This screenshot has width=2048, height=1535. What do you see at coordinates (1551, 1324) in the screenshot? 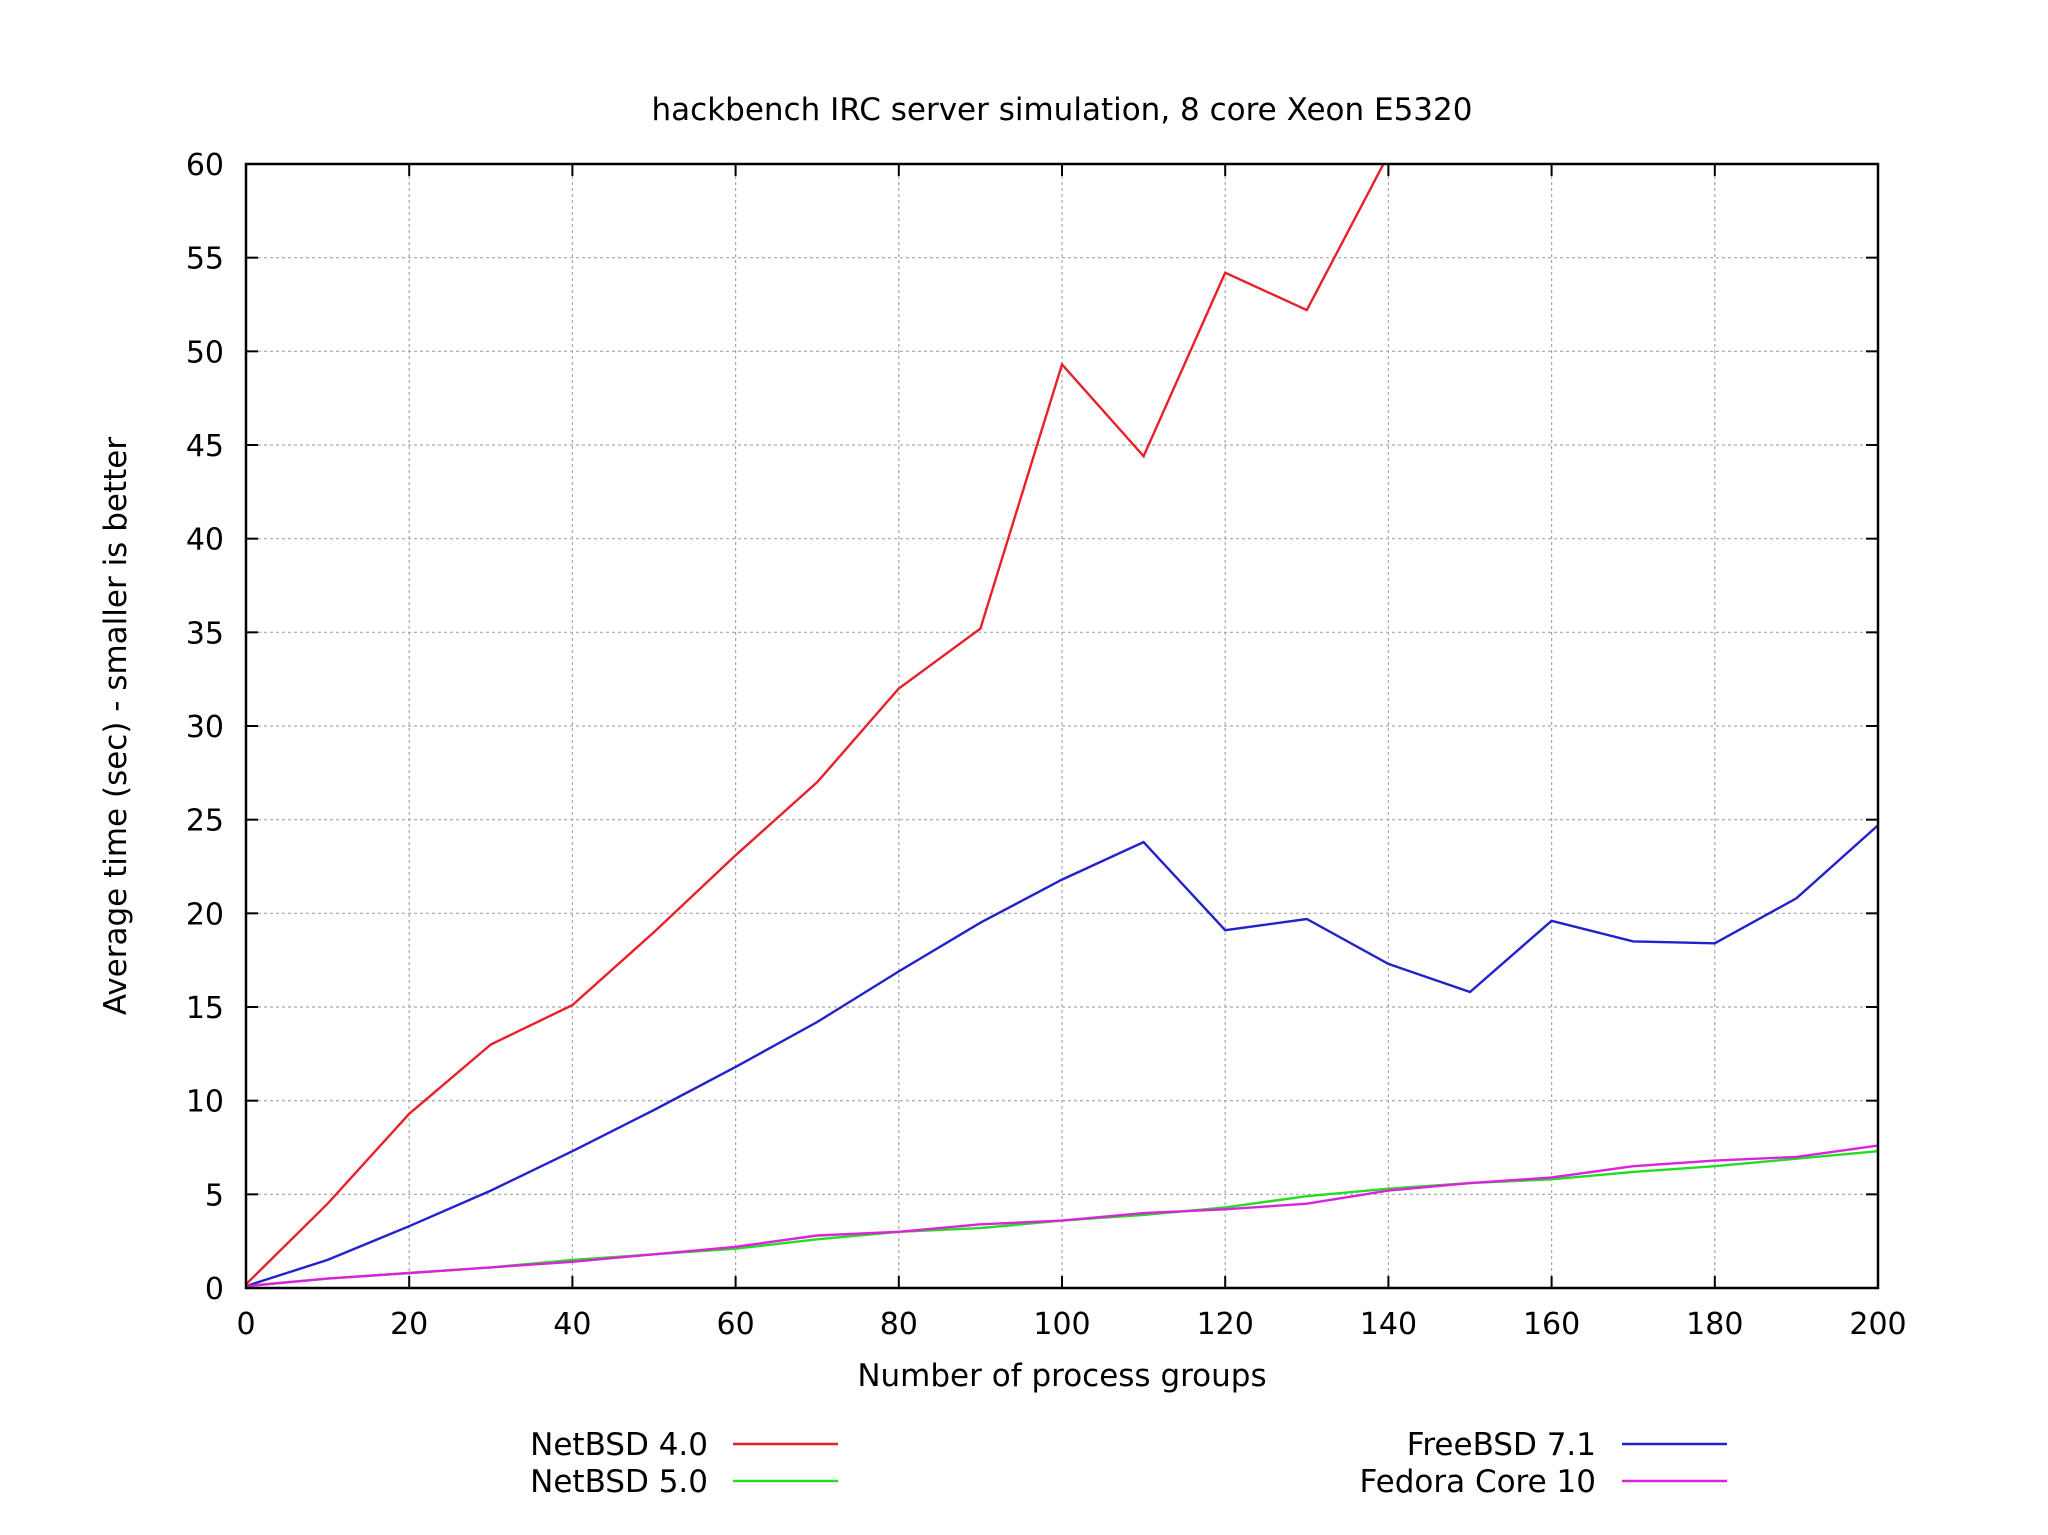
I see `x-tick-label: 160` at bounding box center [1551, 1324].